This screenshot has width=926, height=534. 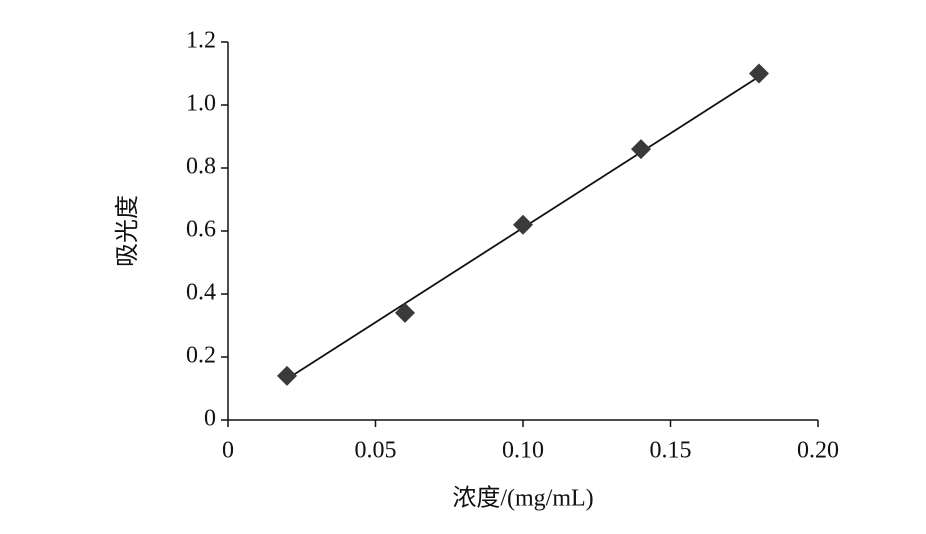 What do you see at coordinates (818, 451) in the screenshot?
I see `x-tick-label: 0.20` at bounding box center [818, 451].